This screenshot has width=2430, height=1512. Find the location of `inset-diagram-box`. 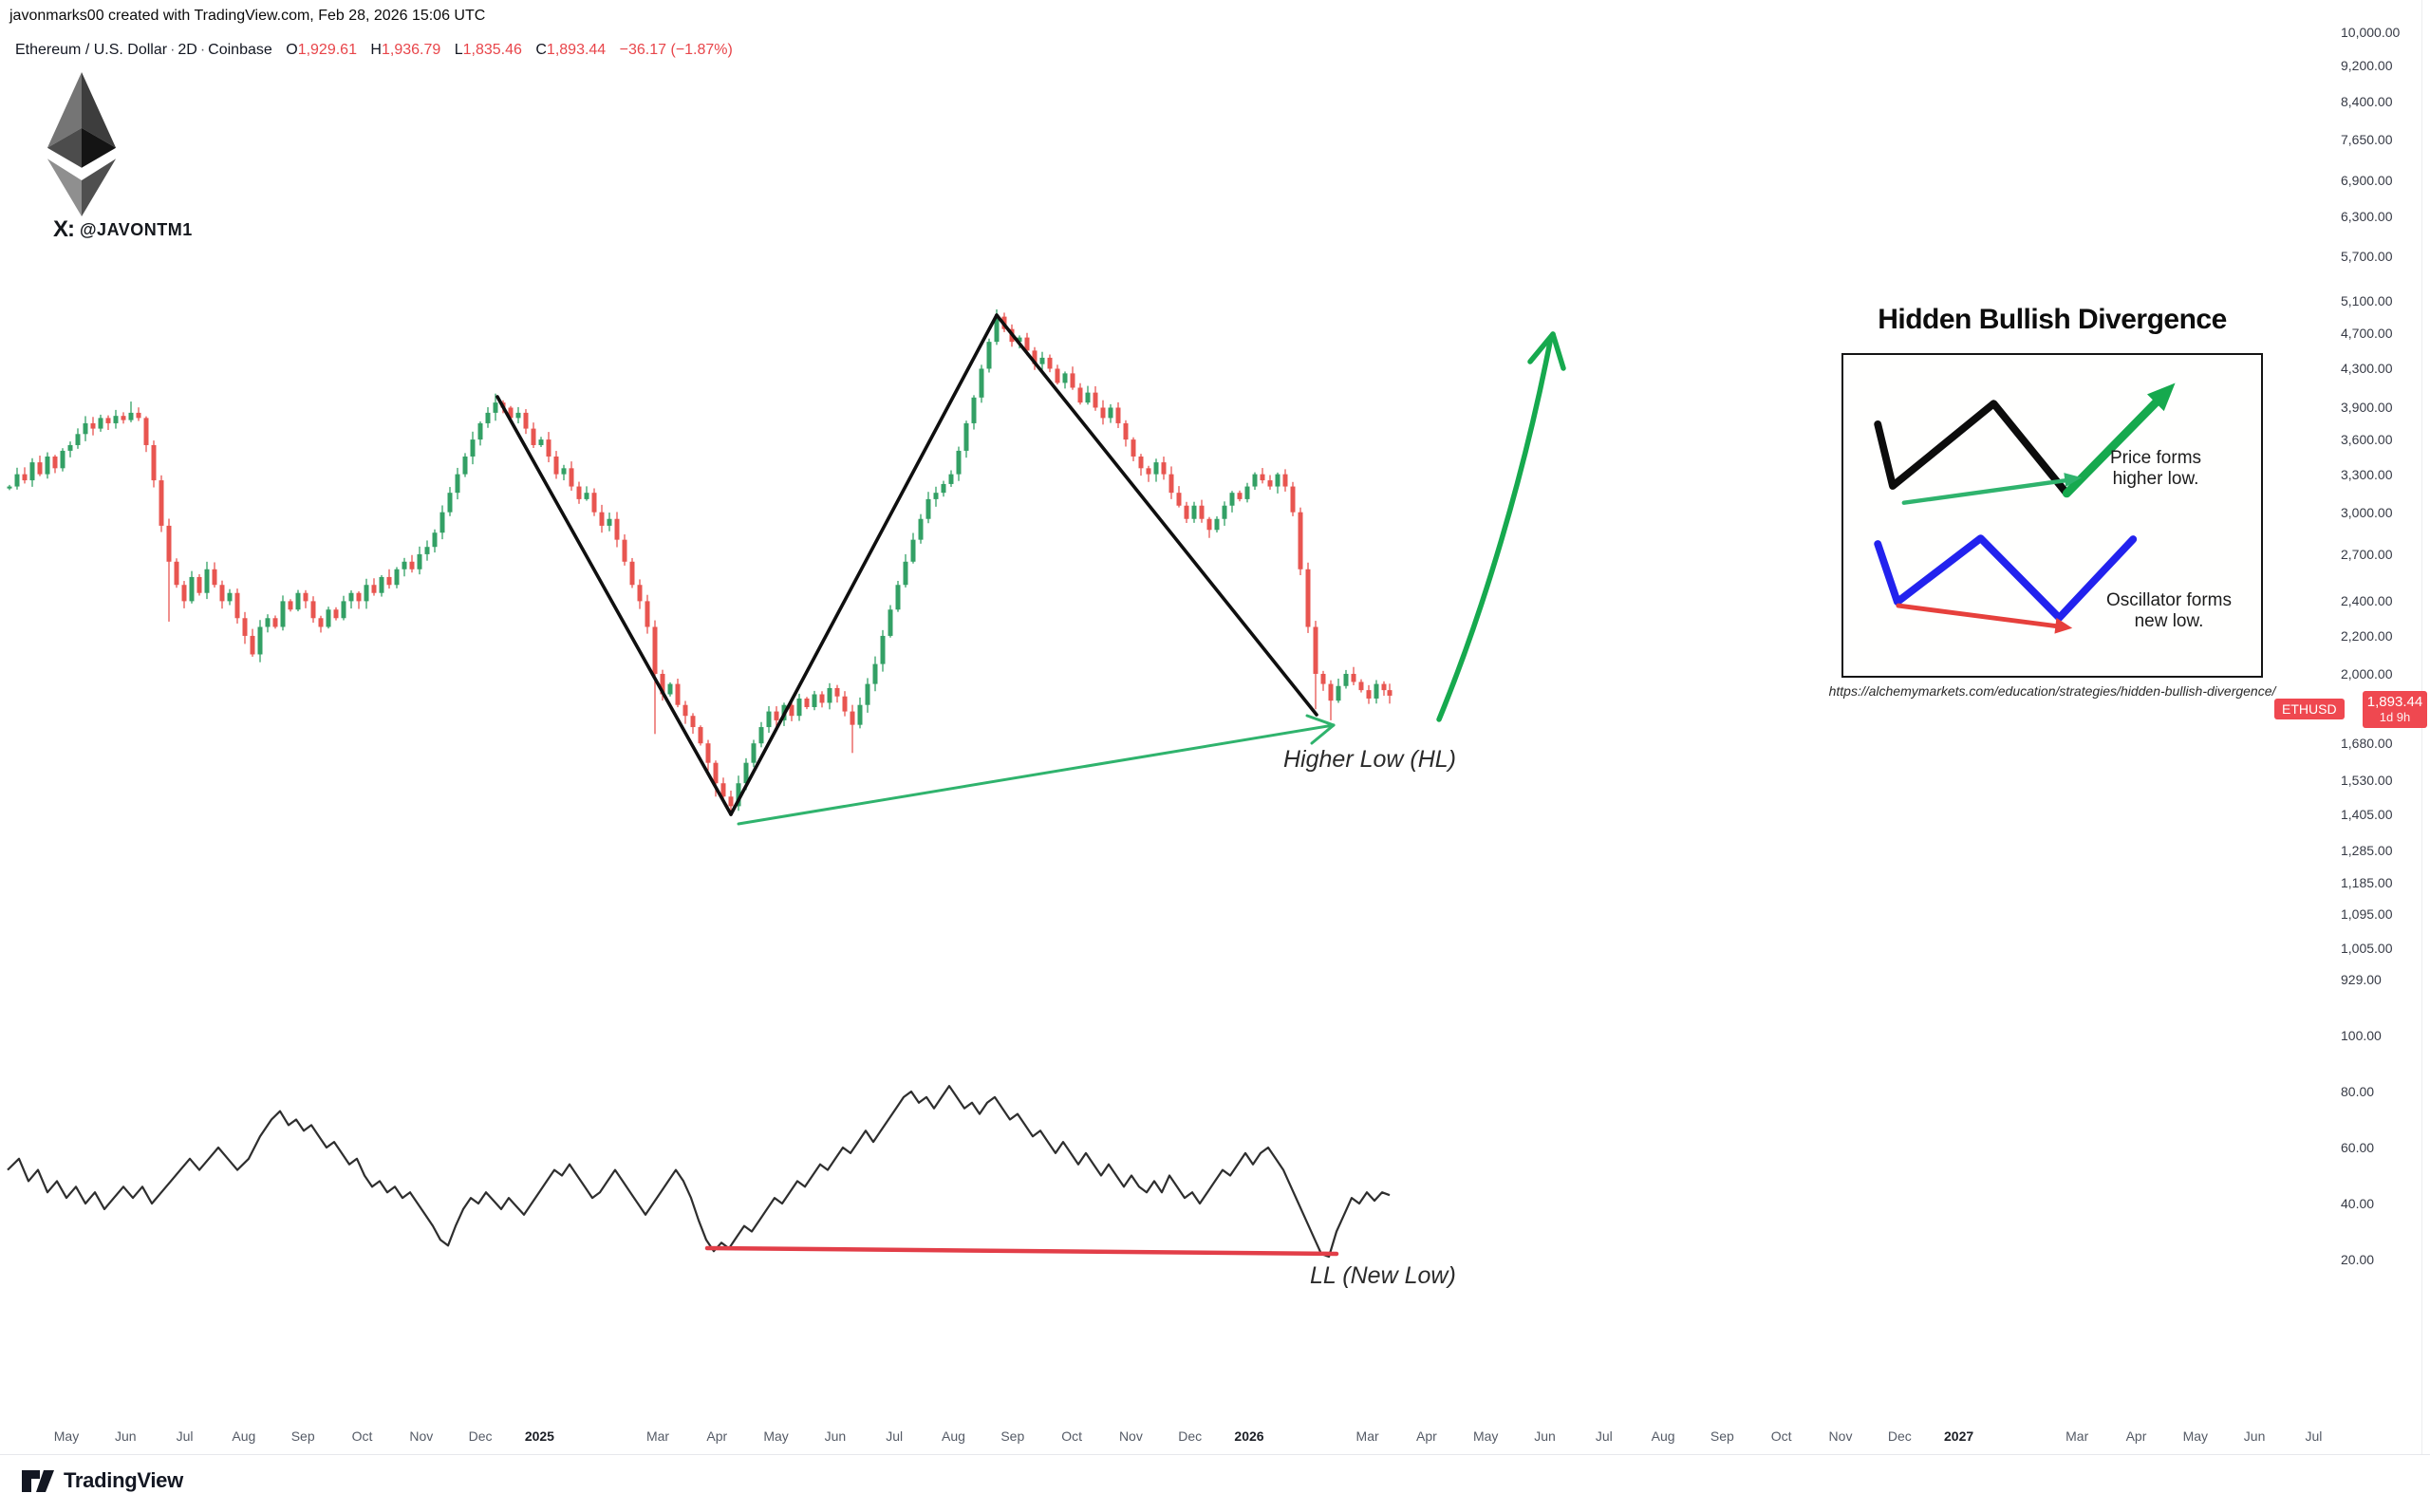

inset-diagram-box is located at coordinates (2052, 515).